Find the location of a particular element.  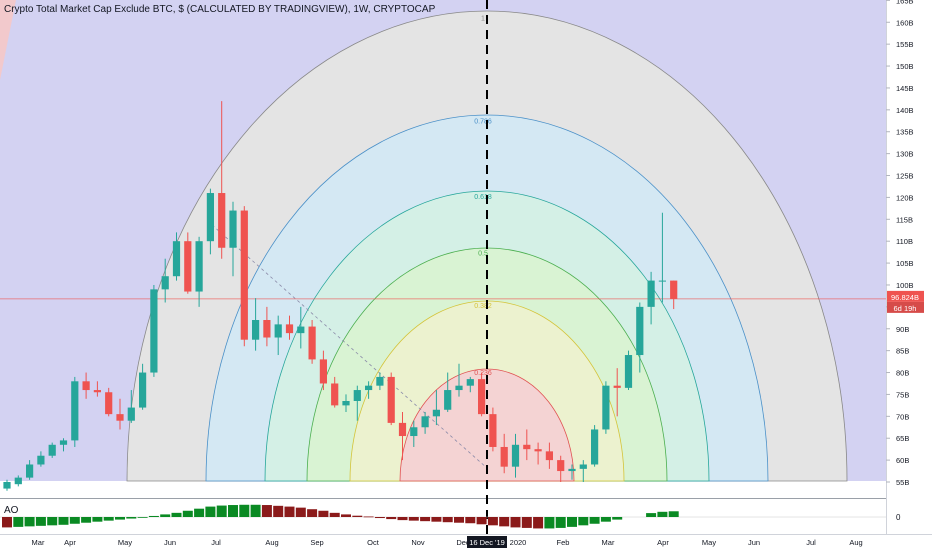

price-tick-label: 165B is located at coordinates (905, 2).